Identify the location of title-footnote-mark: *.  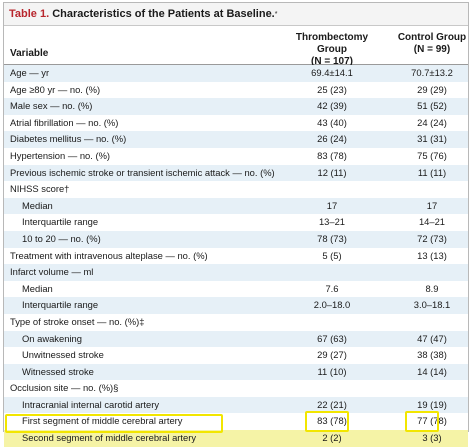
(276, 14).